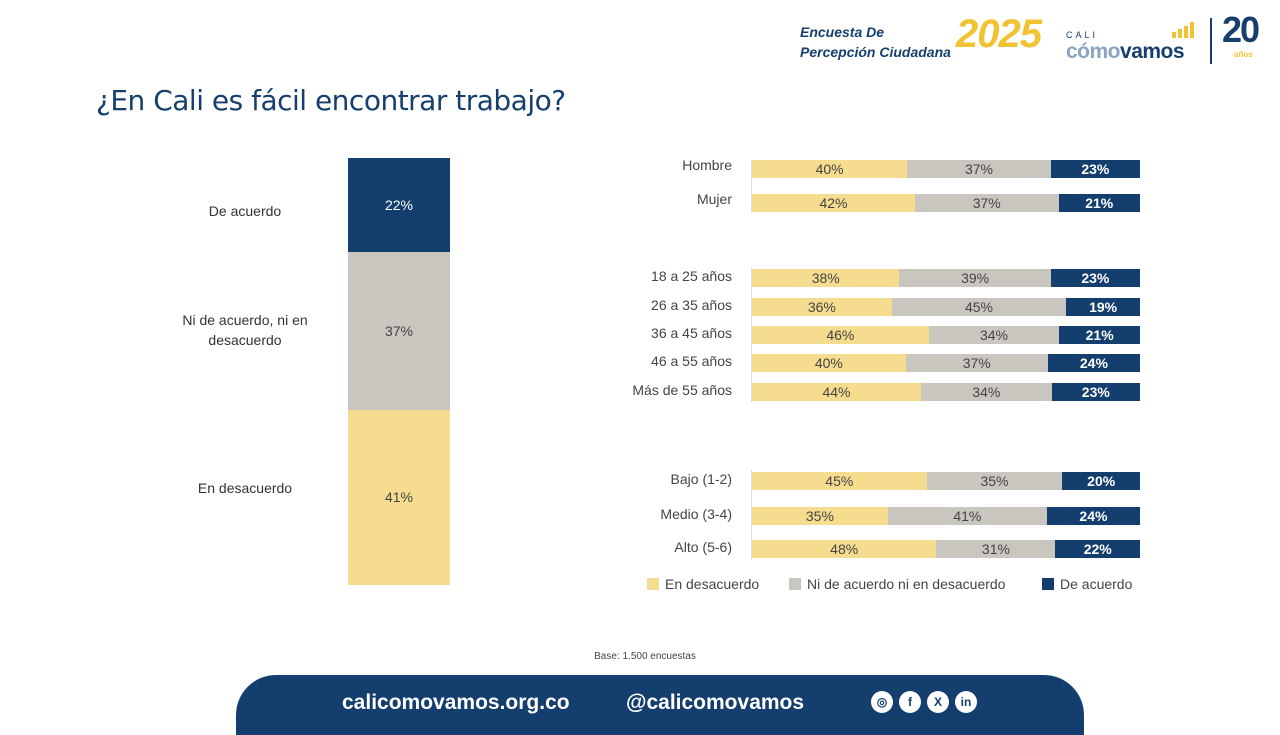 The height and width of the screenshot is (735, 1280). I want to click on category-label: En desacuerdo, so click(245, 488).